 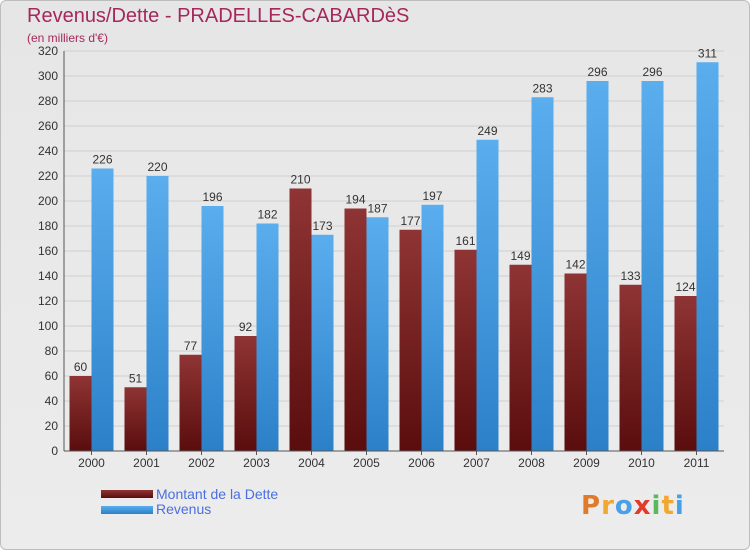 What do you see at coordinates (218, 16) in the screenshot?
I see `chart-title: Revenus/Dette - PRADELLES-CABARDèS` at bounding box center [218, 16].